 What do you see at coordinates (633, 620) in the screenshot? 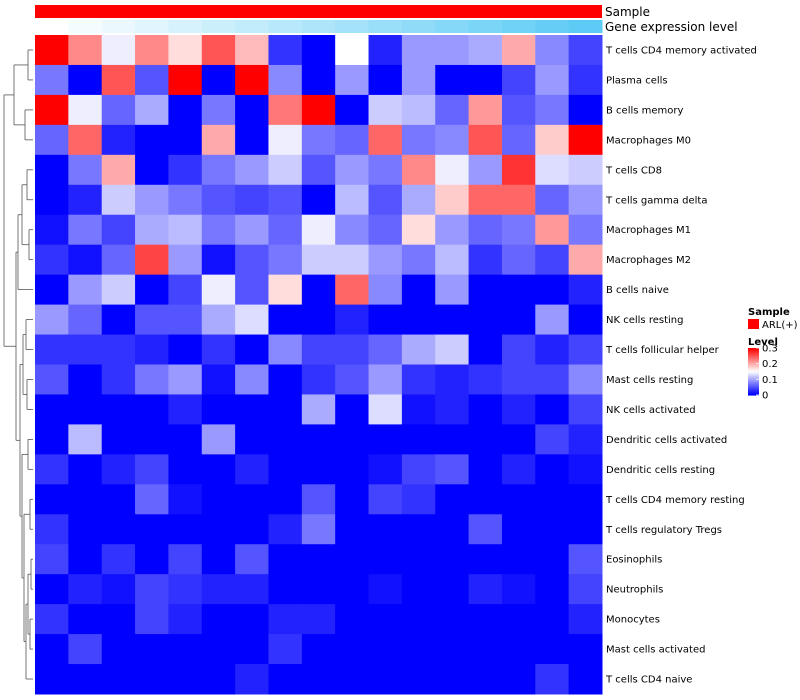
I see `row-label: Monocytes` at bounding box center [633, 620].